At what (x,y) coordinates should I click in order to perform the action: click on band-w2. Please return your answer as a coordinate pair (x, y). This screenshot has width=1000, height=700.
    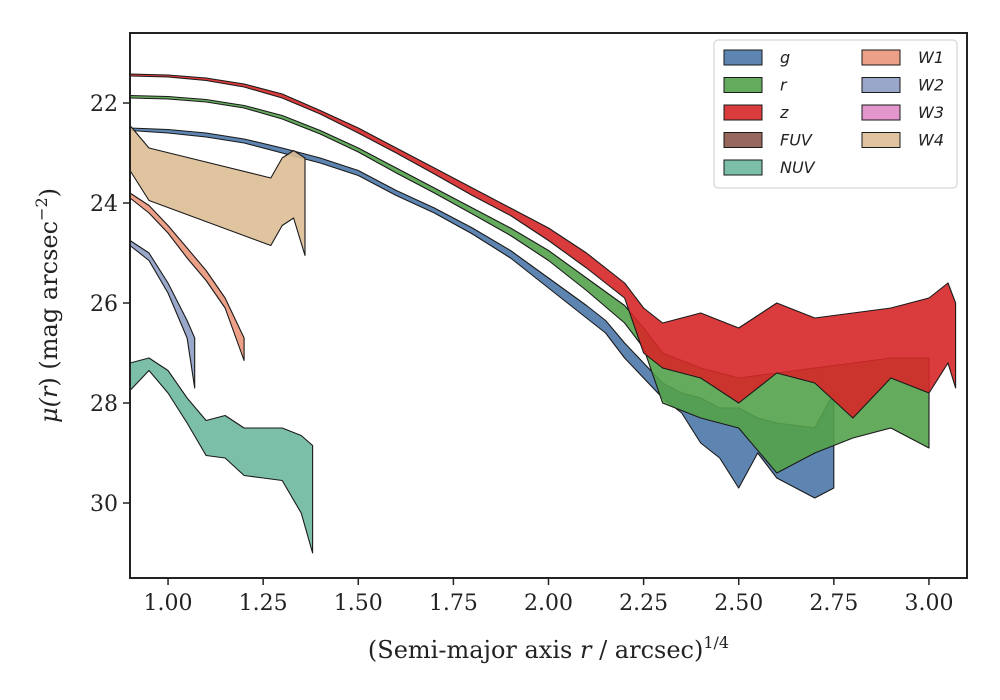
    Looking at the image, I should click on (162, 314).